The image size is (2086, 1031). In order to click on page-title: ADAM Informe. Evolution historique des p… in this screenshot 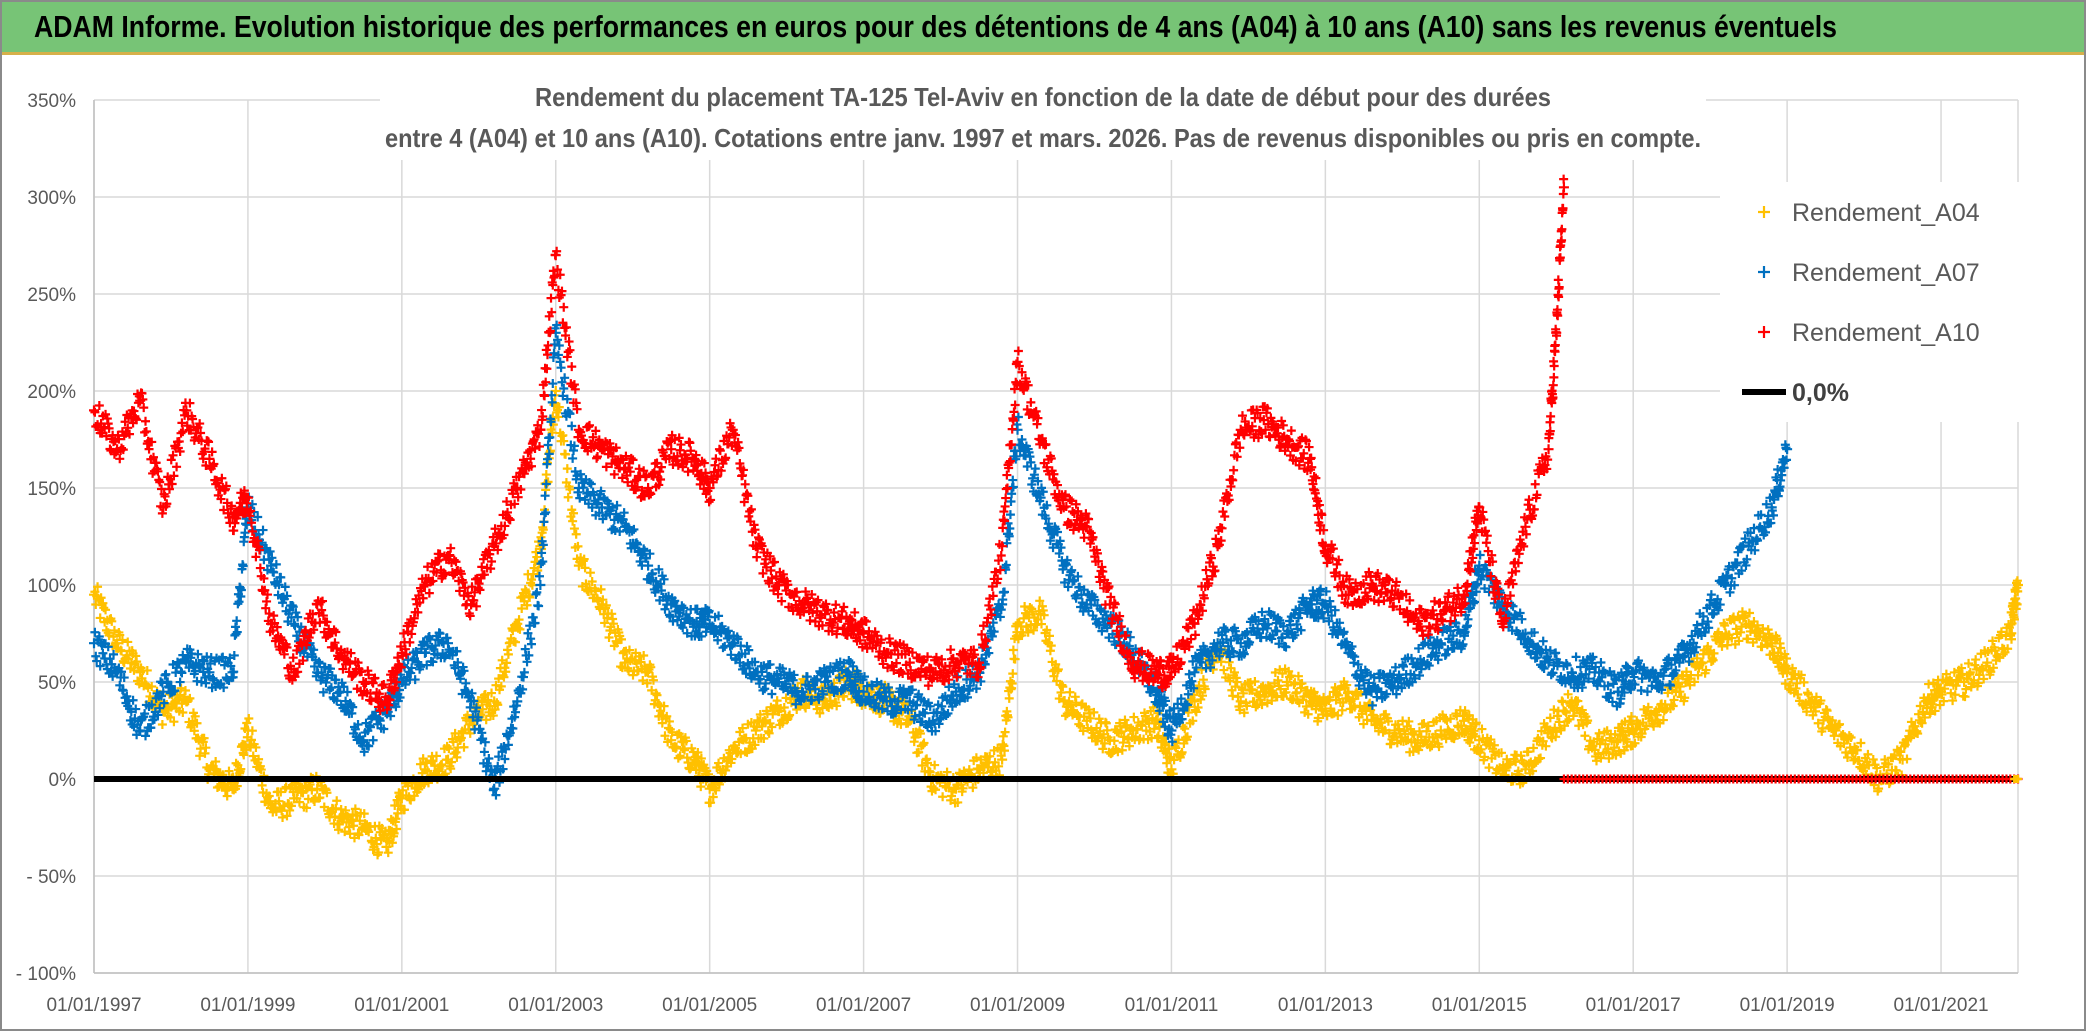, I will do `click(936, 26)`.